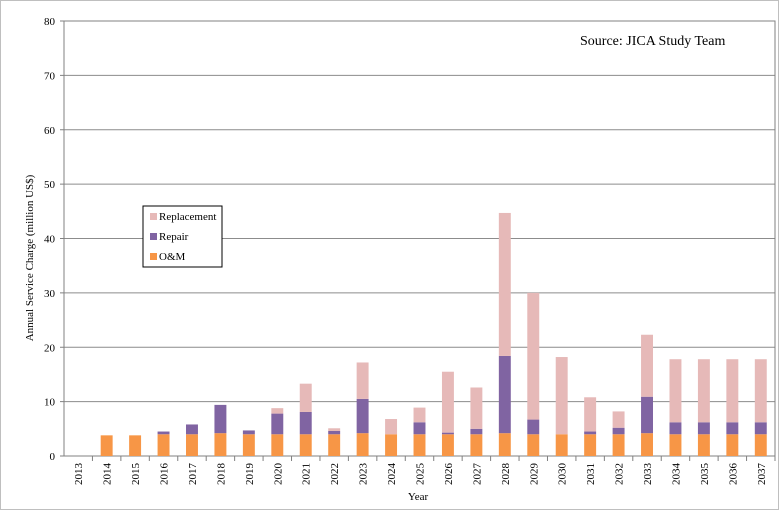 The width and height of the screenshot is (780, 511). Describe the element at coordinates (250, 474) in the screenshot. I see `x-tick-label: 2019` at that location.